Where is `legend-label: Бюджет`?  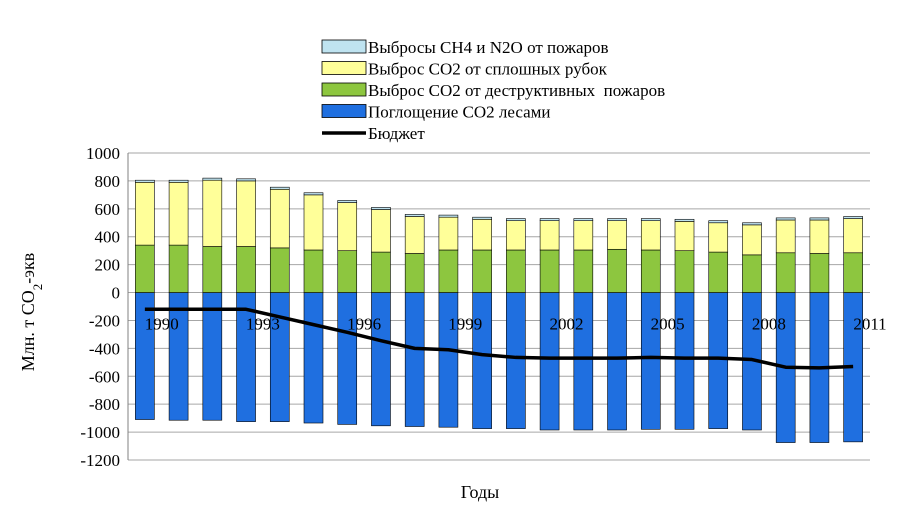
legend-label: Бюджет is located at coordinates (396, 133).